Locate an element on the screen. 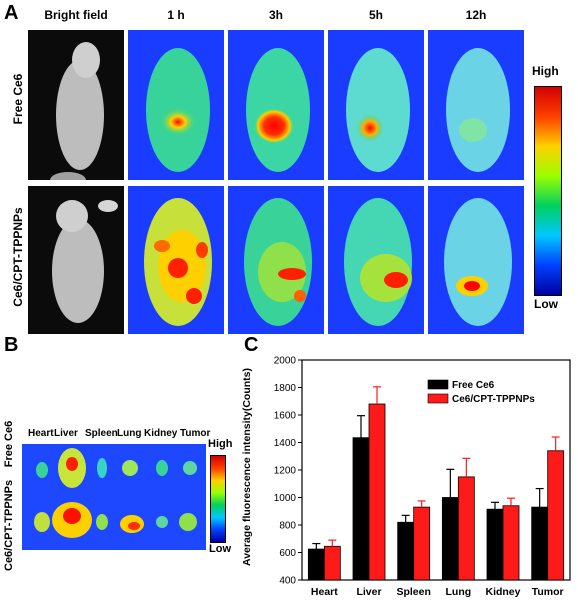 This screenshot has width=578, height=600. organ-label-kidney: Kidney is located at coordinates (161, 433).